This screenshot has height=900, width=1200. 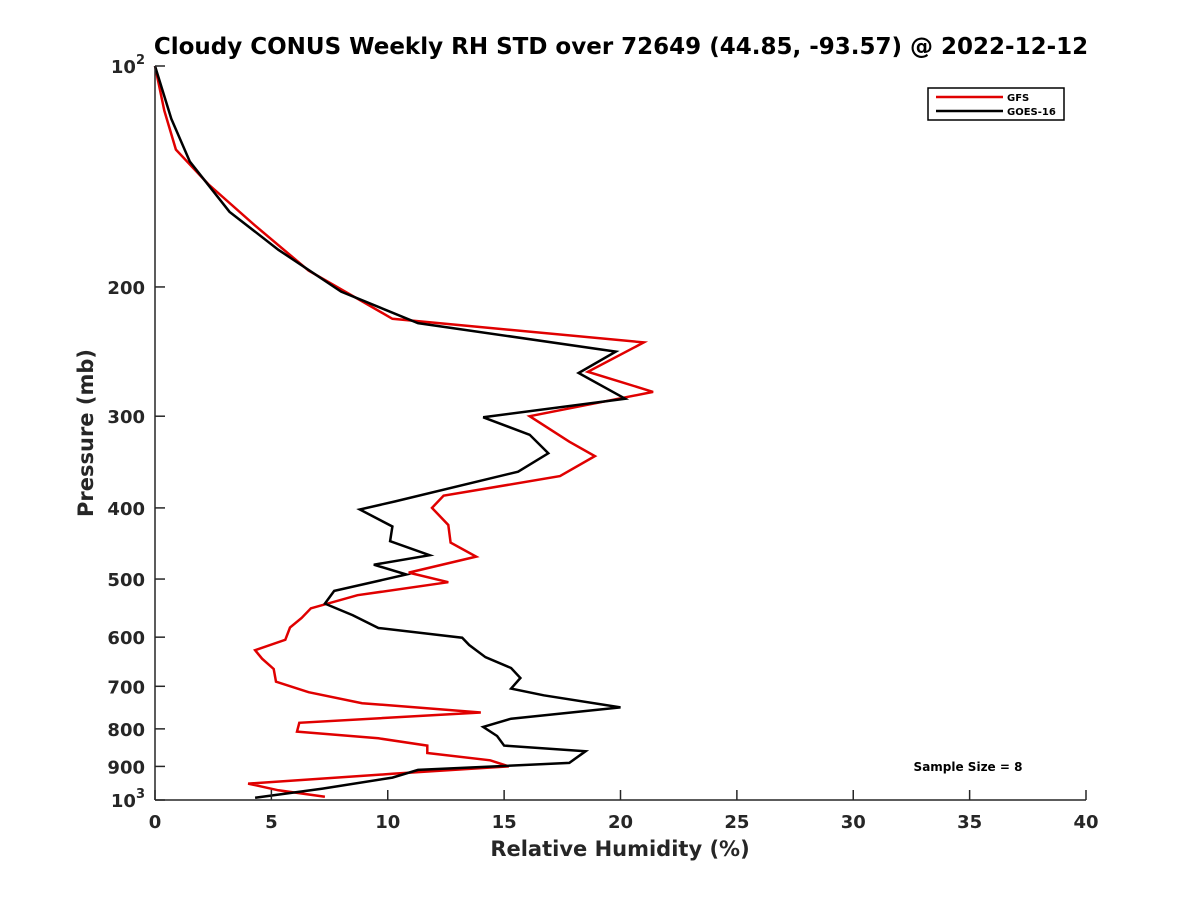 I want to click on y-tick-label: 800, so click(x=126, y=730).